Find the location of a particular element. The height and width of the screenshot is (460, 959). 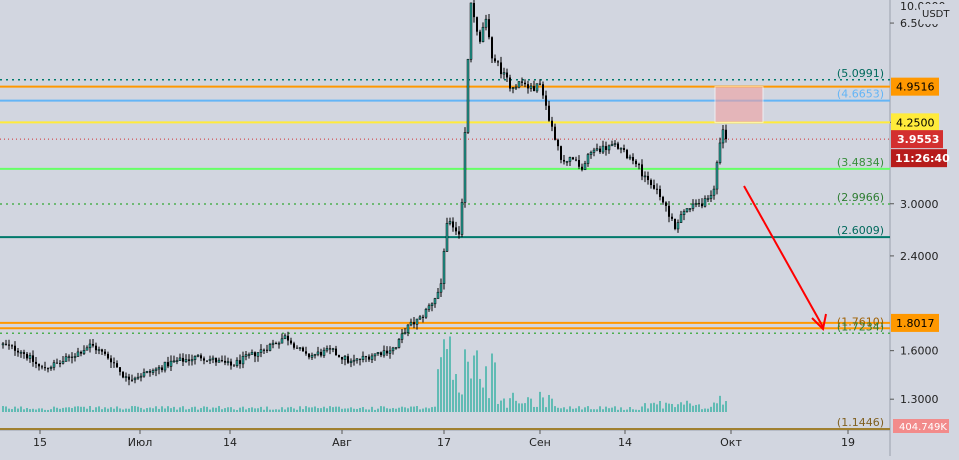

forecast-arrow-head is located at coordinates (819, 322).